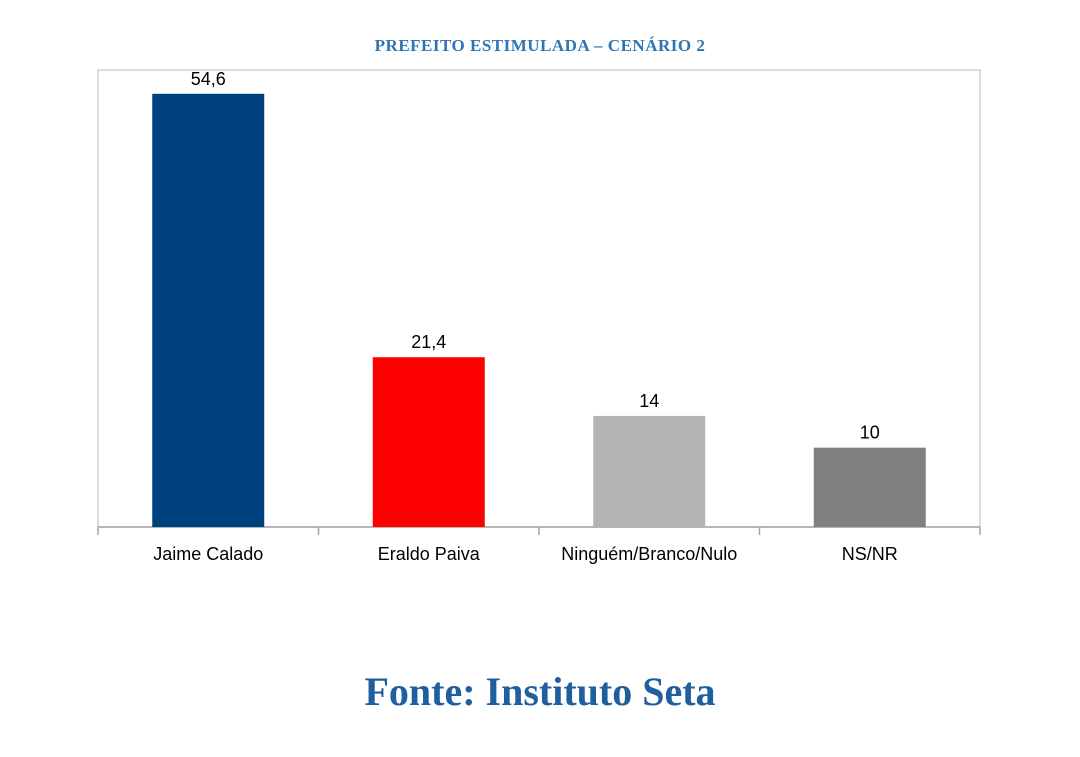  Describe the element at coordinates (429, 554) in the screenshot. I see `x-tick-label: Eraldo Paiva` at that location.